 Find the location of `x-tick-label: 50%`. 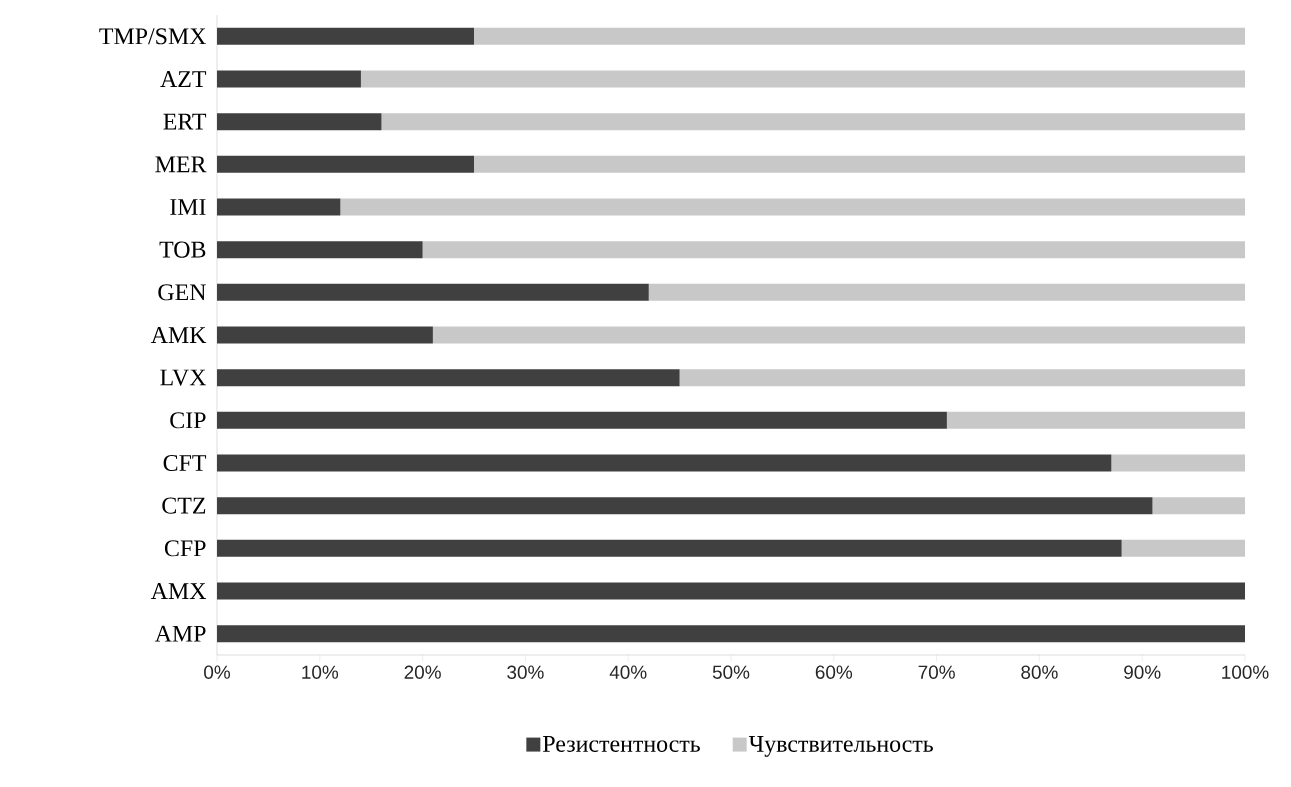

x-tick-label: 50% is located at coordinates (731, 672).